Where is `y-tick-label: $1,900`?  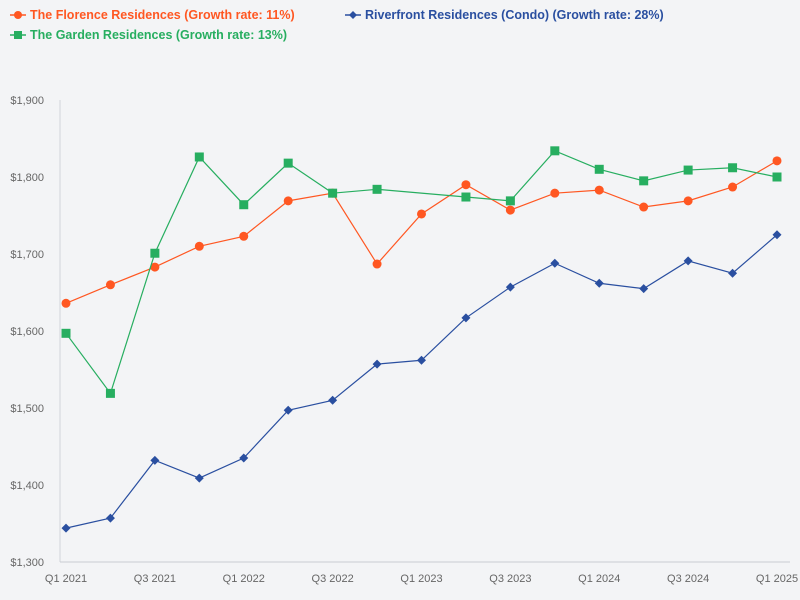
y-tick-label: $1,900 is located at coordinates (27, 101).